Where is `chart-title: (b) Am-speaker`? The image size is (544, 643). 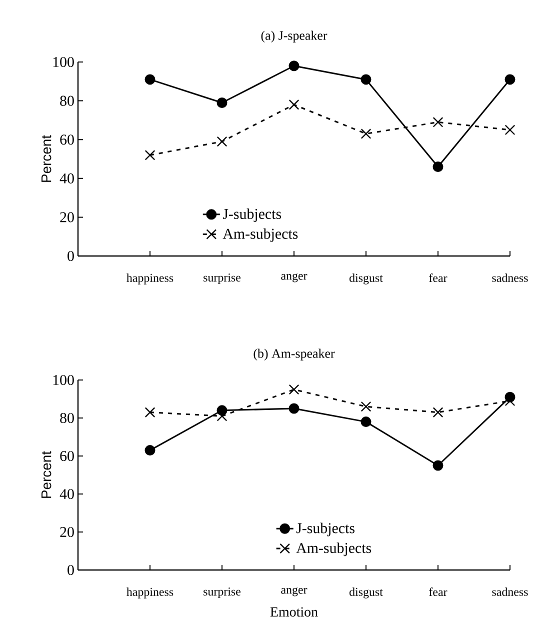
chart-title: (b) Am-speaker is located at coordinates (294, 354).